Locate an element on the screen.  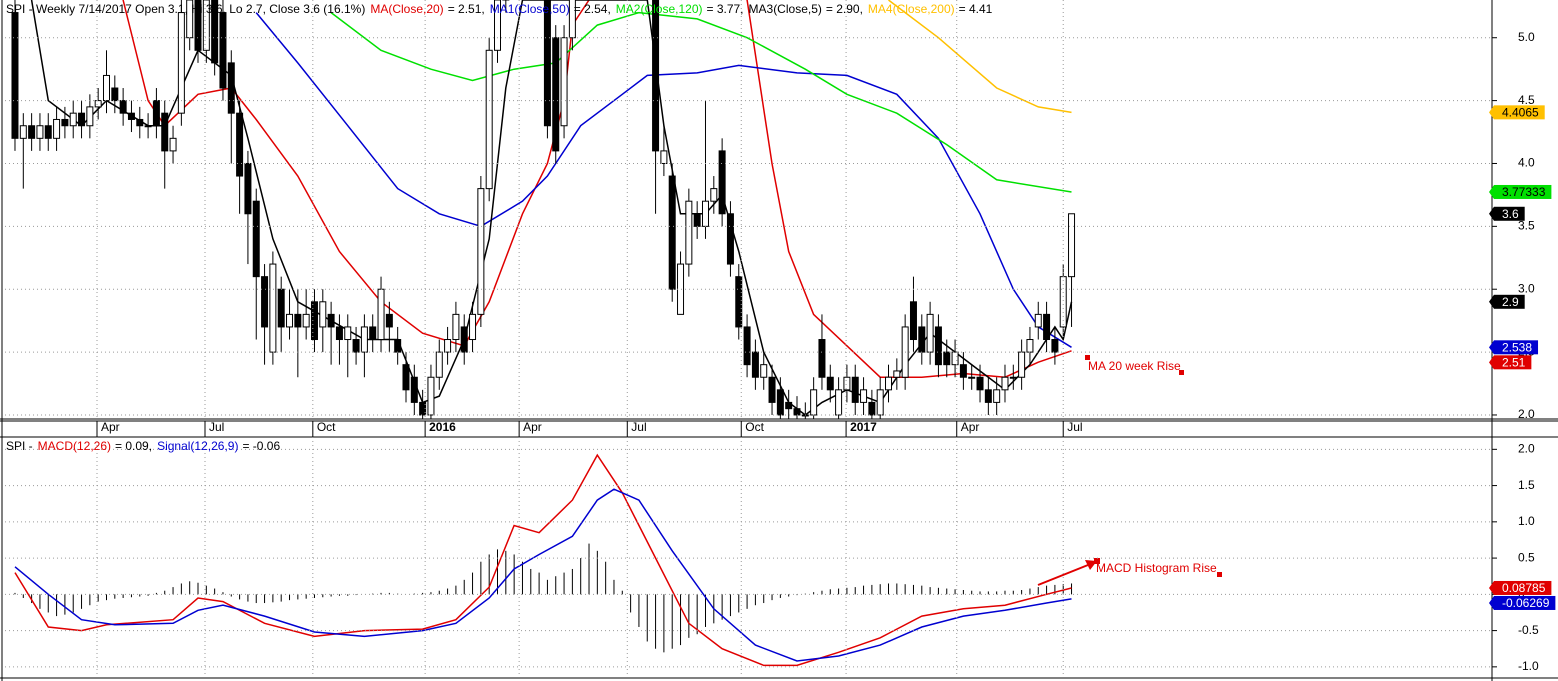
value-tag-label: 3.77333 is located at coordinates (1524, 192).